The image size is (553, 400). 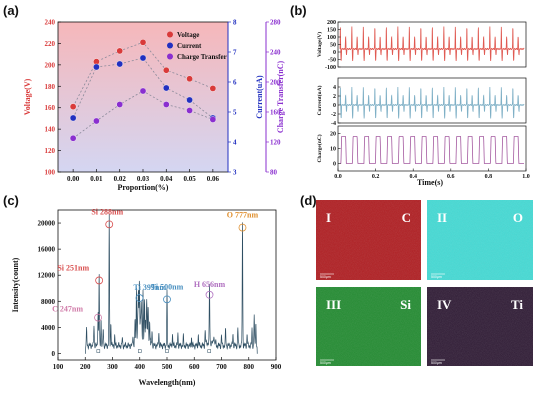 What do you see at coordinates (235, 173) in the screenshot?
I see `current-tick-label: 3` at bounding box center [235, 173].